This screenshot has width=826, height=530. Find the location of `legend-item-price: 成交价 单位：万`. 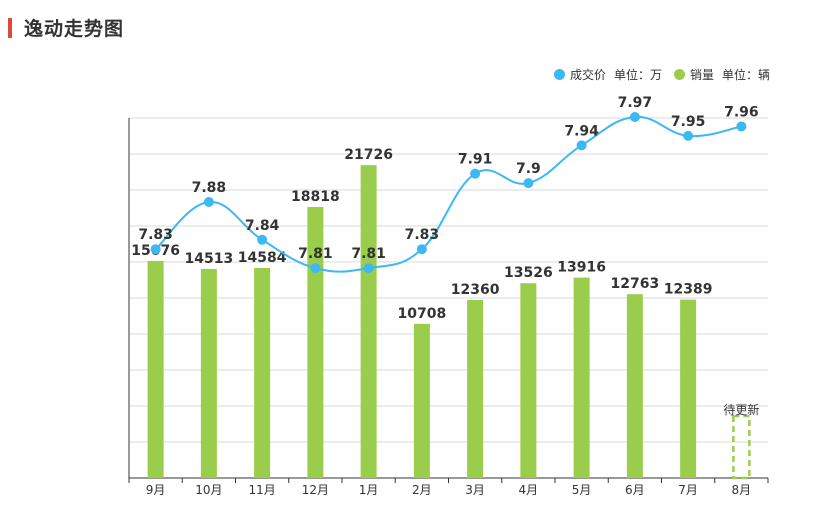

legend-item-price: 成交价 单位：万 is located at coordinates (607, 74).